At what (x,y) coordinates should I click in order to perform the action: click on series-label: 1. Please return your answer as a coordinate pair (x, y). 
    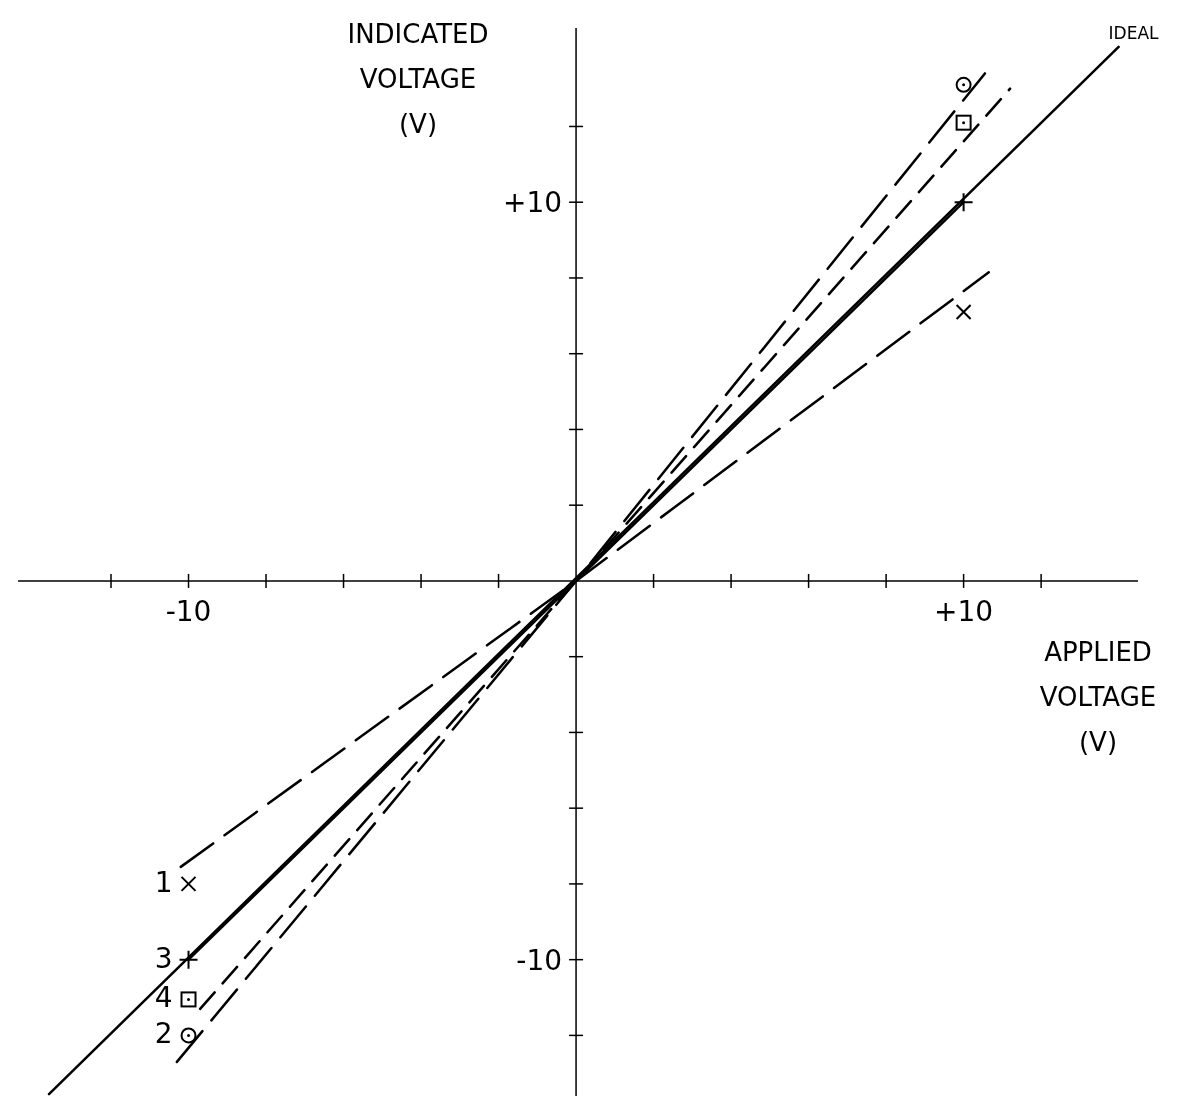
    Looking at the image, I should click on (163, 882).